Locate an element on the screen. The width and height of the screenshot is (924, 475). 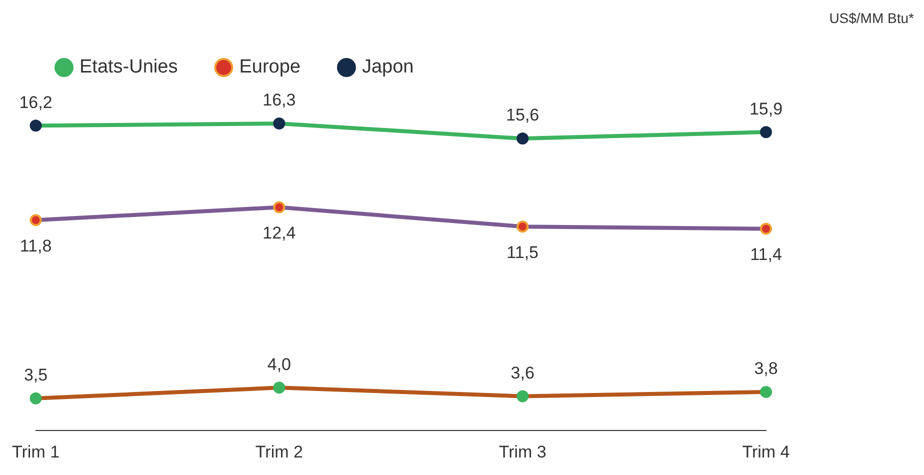
x-tick-label: Trim 1 is located at coordinates (36, 452).